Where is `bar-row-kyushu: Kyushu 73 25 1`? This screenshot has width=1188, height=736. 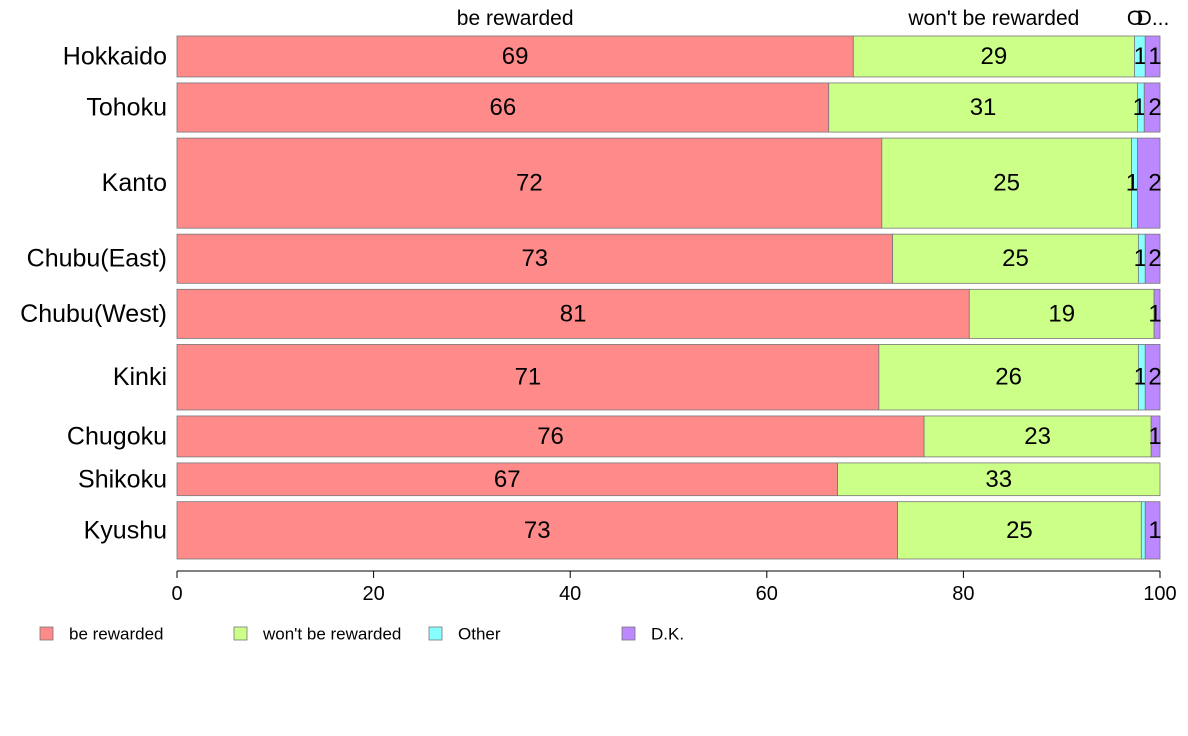 bar-row-kyushu: Kyushu 73 25 1 is located at coordinates (623, 530).